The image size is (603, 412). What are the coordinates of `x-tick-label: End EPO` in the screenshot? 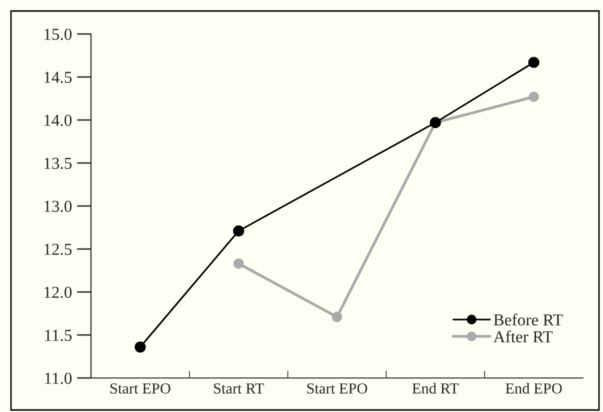 It's located at (534, 388).